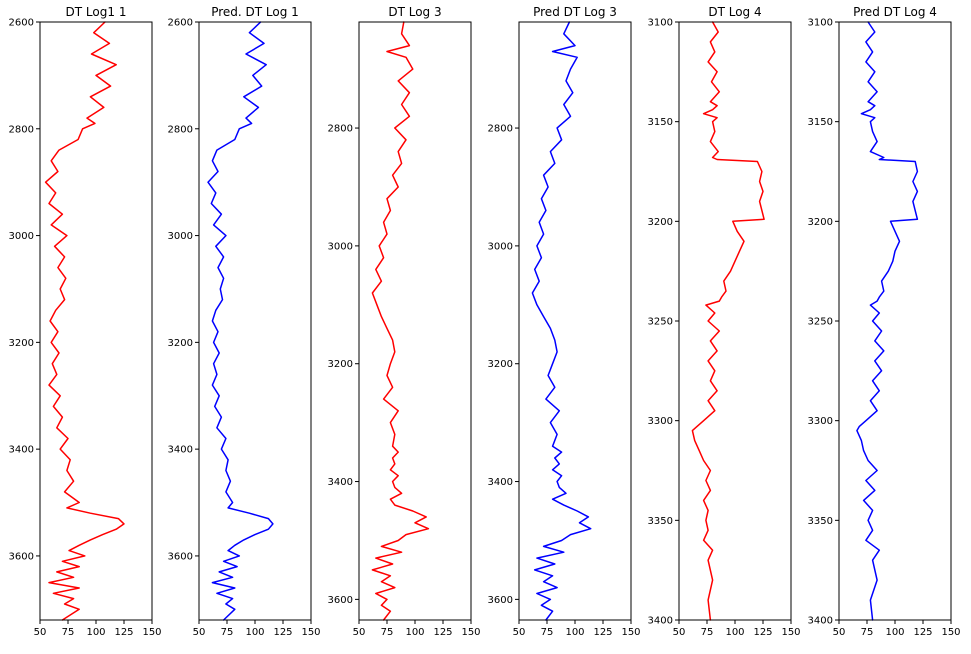 The image size is (971, 654). Describe the element at coordinates (734, 12) in the screenshot. I see `panel-title: DT Log 4` at that location.